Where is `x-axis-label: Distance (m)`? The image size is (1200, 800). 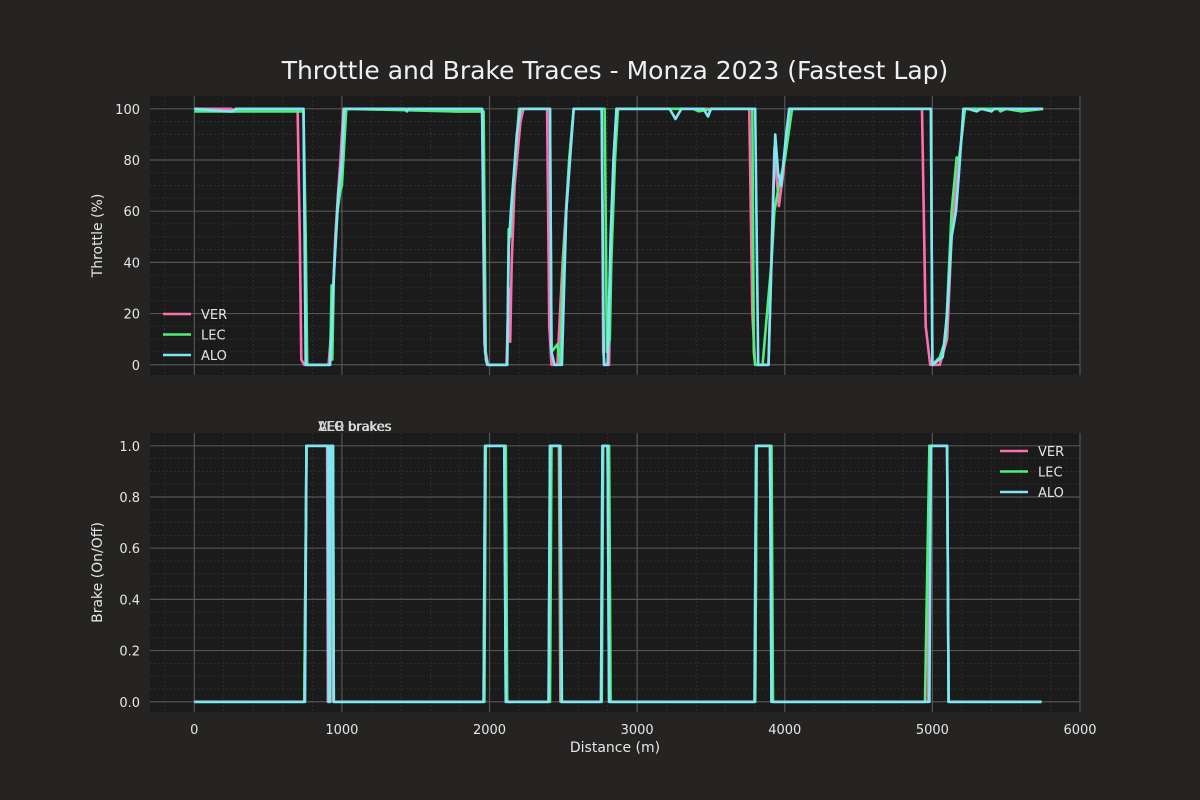 x-axis-label: Distance (m) is located at coordinates (615, 748).